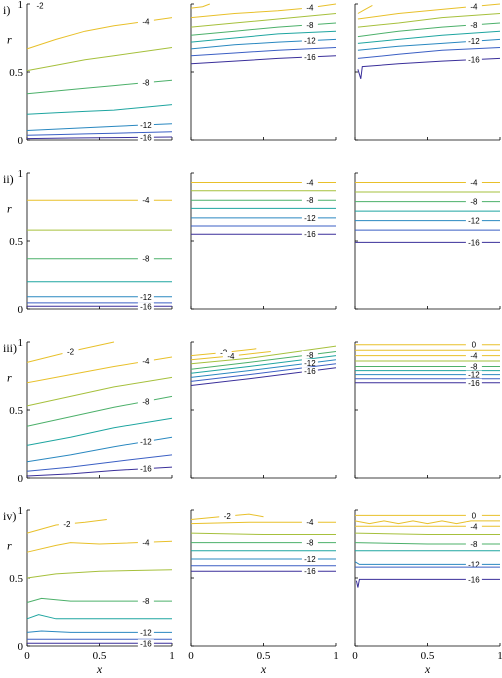 The image size is (502, 678). I want to click on row-label: ii), so click(8, 179).